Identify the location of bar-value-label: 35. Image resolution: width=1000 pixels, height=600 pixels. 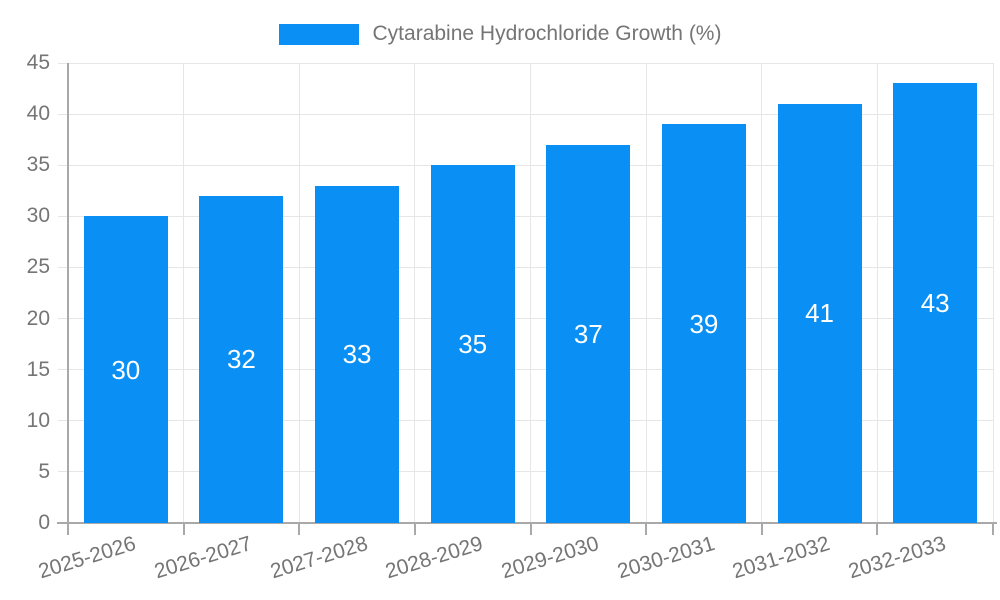
(473, 344).